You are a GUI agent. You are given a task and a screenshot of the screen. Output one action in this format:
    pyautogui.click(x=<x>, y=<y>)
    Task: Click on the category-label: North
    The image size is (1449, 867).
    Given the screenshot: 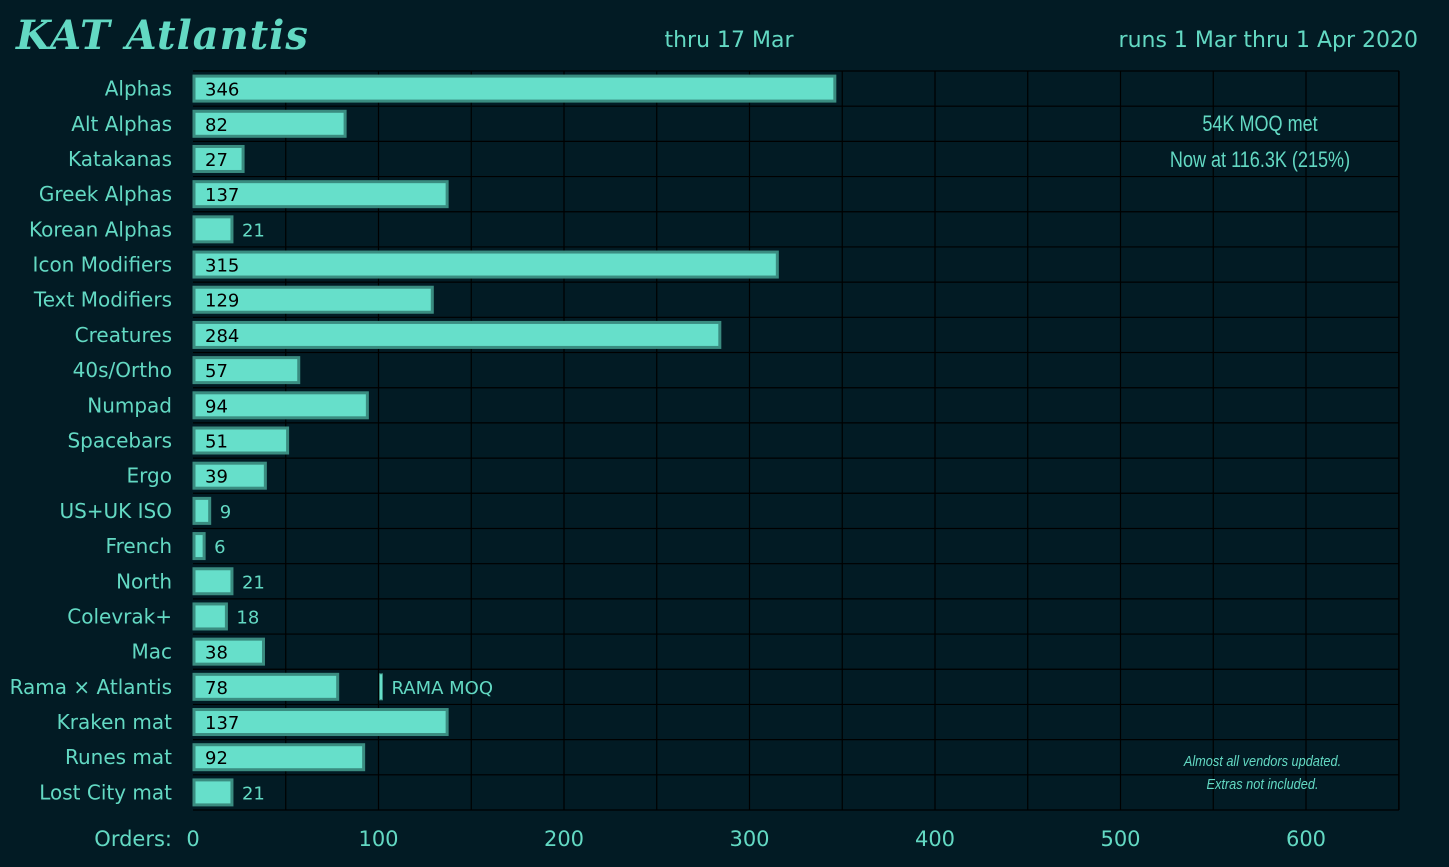 What is the action you would take?
    pyautogui.click(x=144, y=581)
    